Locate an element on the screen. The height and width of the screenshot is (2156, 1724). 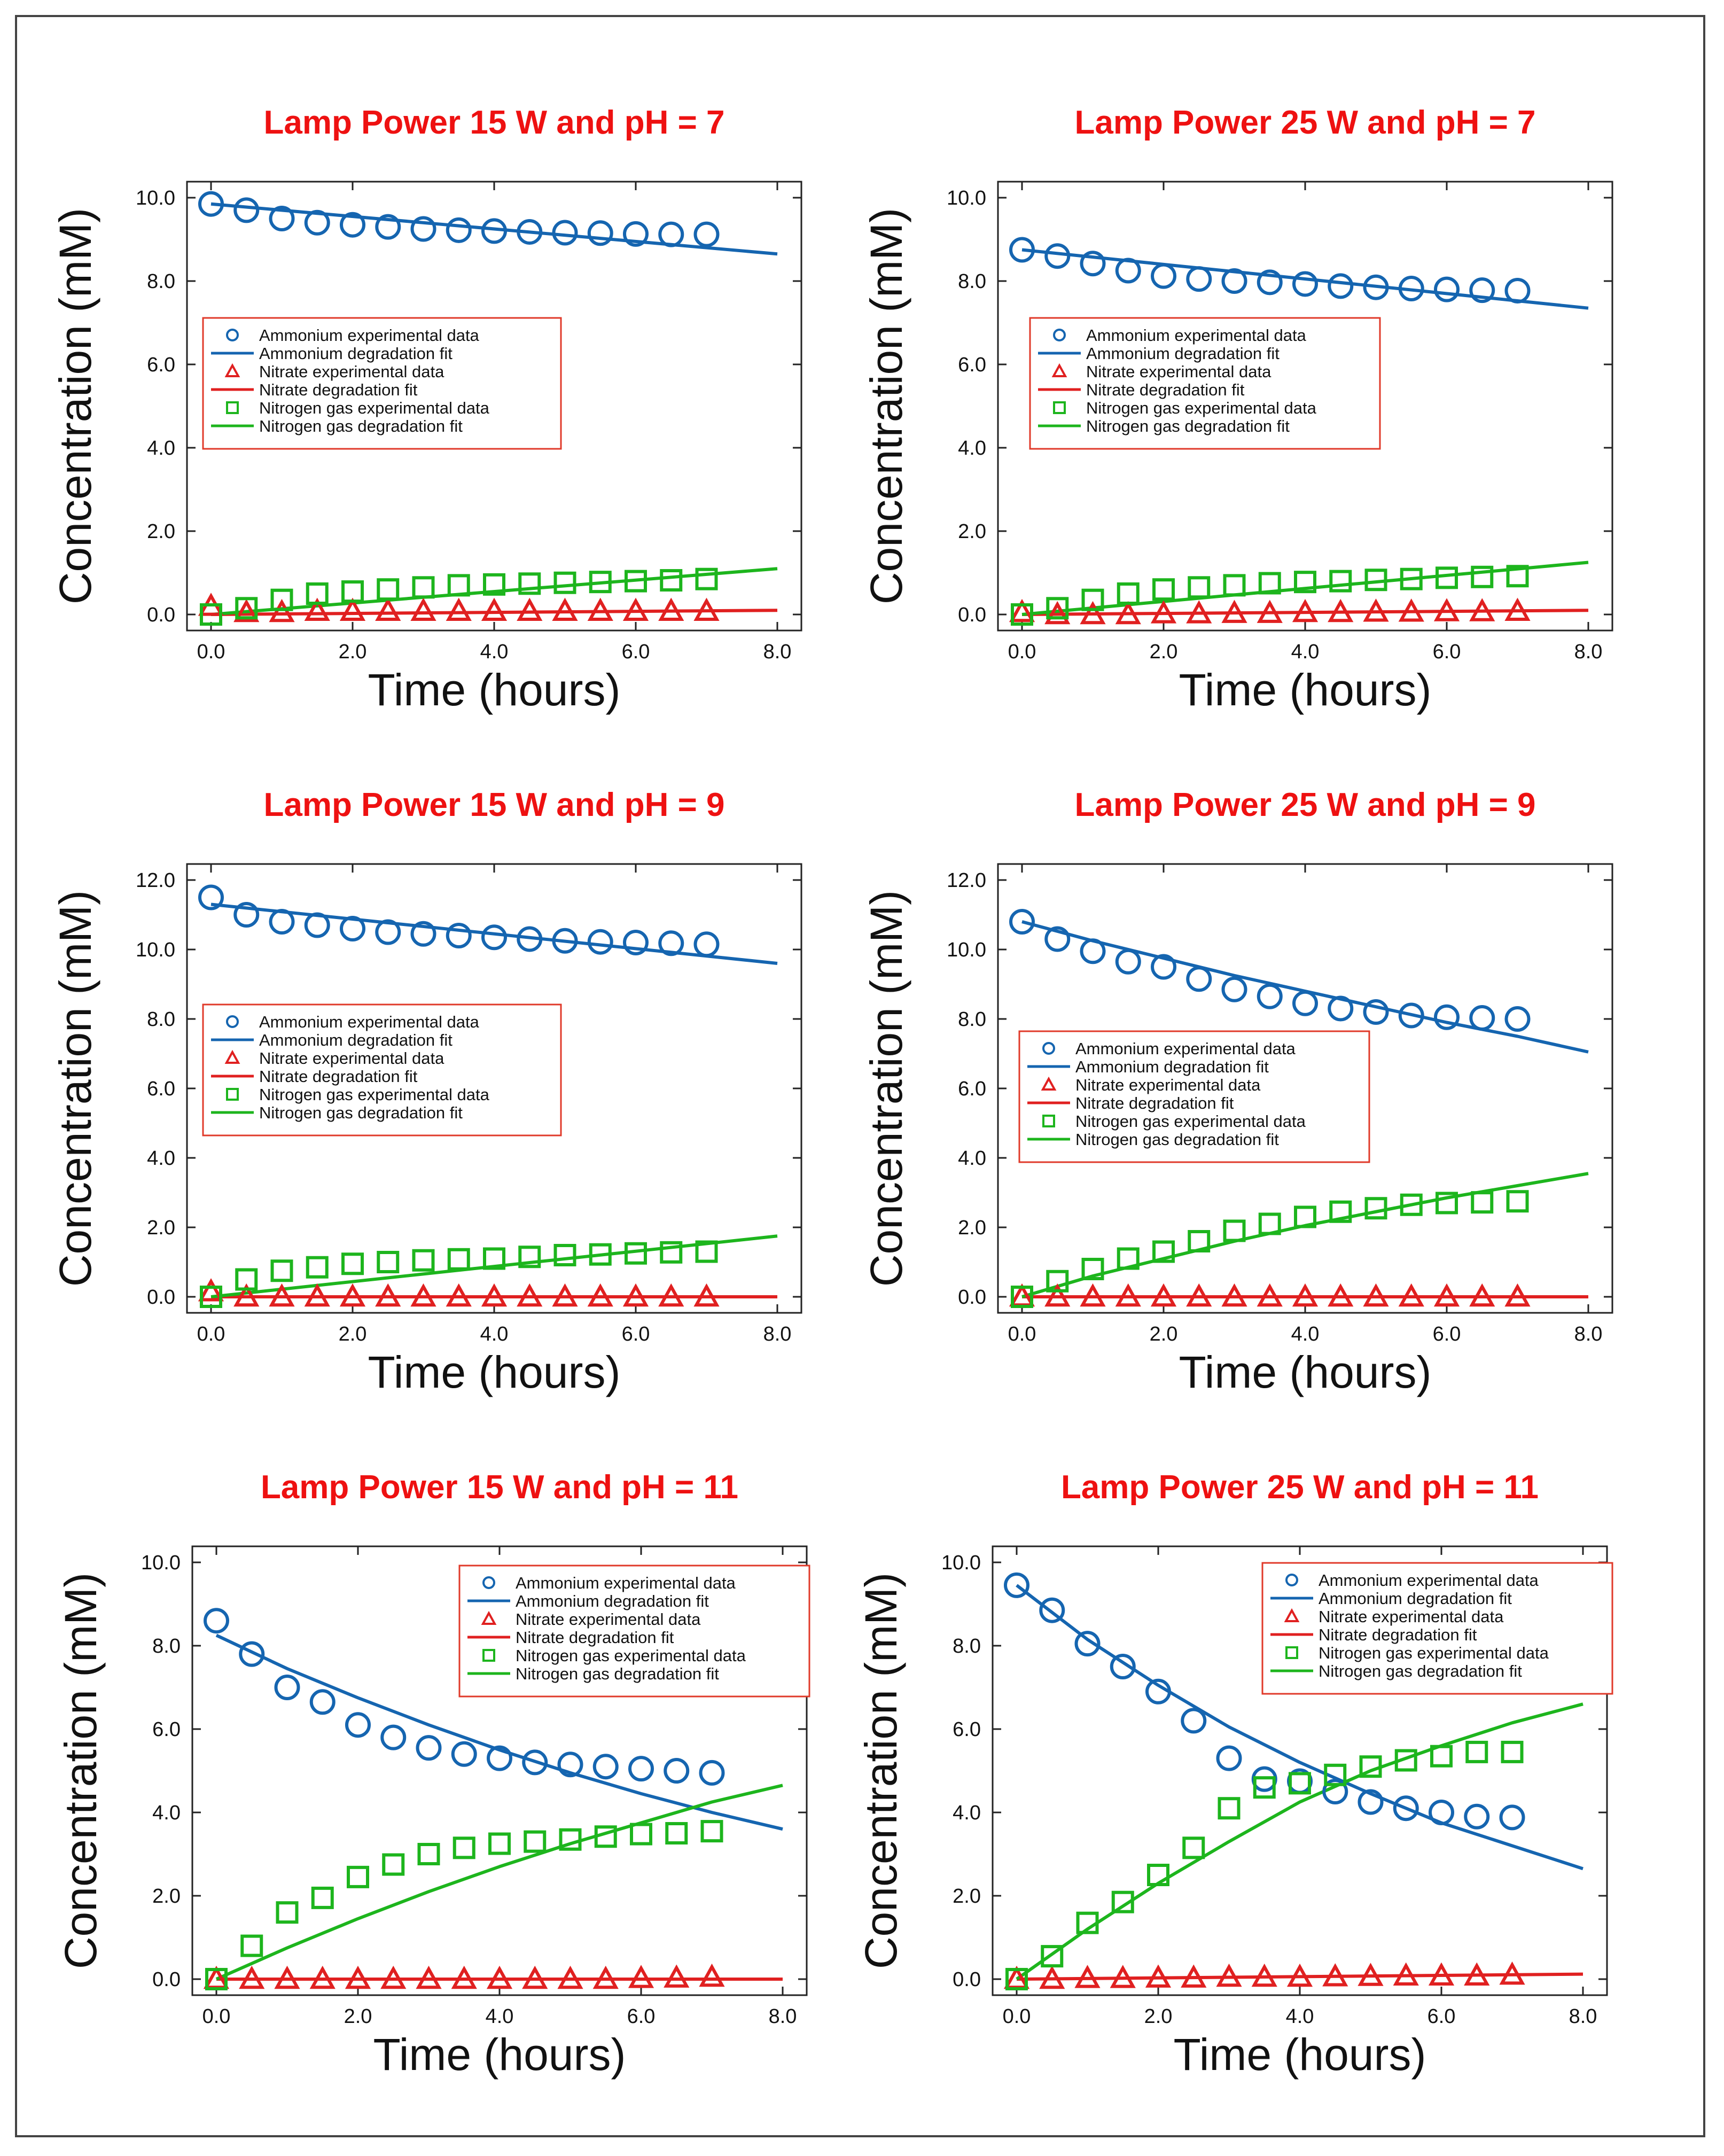
y-tick-label: 2.0 is located at coordinates (967, 1897).